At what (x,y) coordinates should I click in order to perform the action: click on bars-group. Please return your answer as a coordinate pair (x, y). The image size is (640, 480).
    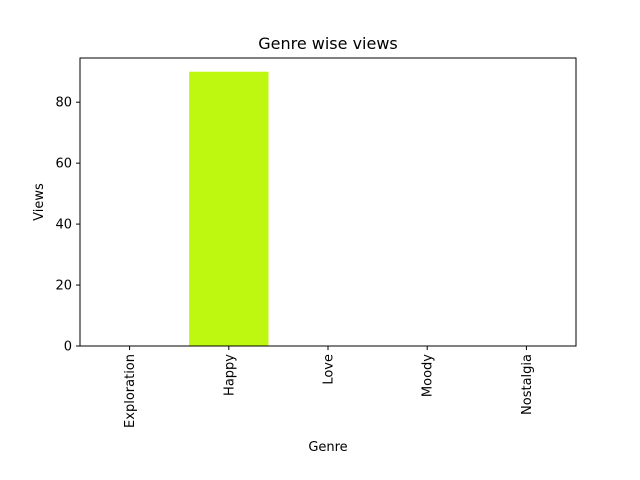
    Looking at the image, I should click on (229, 208).